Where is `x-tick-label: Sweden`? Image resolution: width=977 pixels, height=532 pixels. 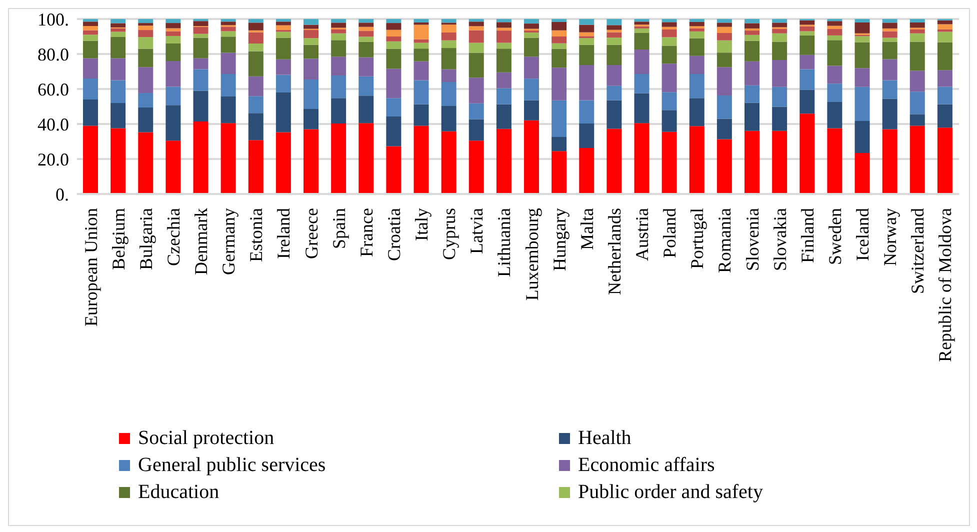 x-tick-label: Sweden is located at coordinates (834, 236).